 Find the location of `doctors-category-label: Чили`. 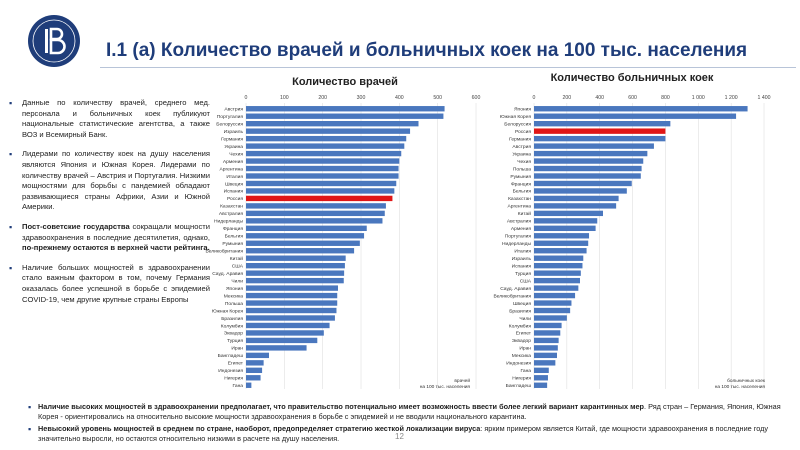

doctors-category-label: Чили is located at coordinates (237, 281).